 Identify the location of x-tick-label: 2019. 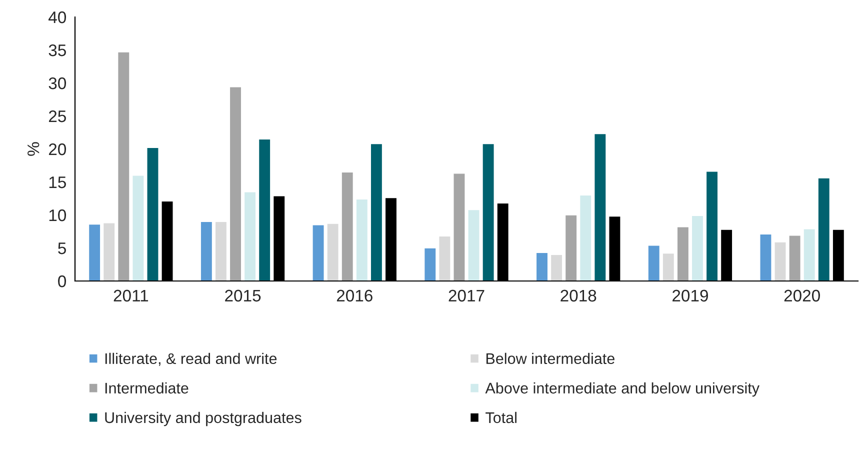
(690, 296).